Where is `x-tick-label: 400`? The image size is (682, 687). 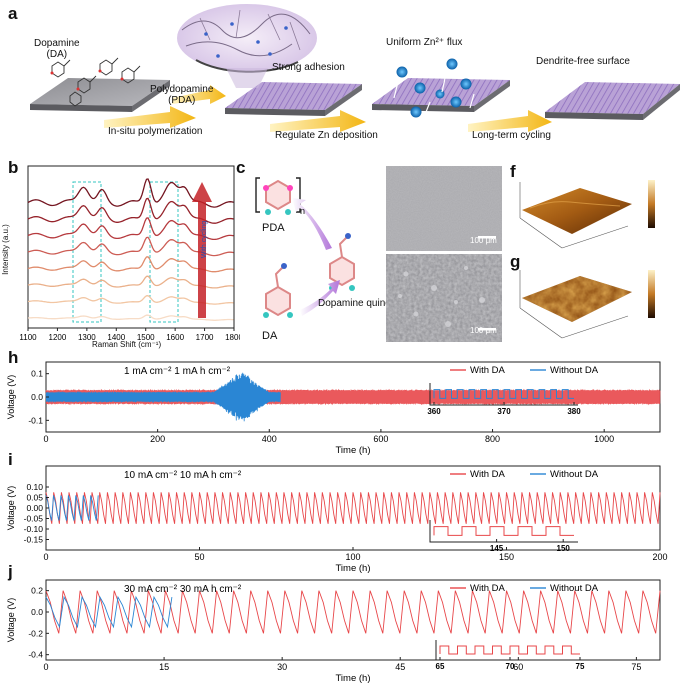 x-tick-label: 400 is located at coordinates (269, 439).